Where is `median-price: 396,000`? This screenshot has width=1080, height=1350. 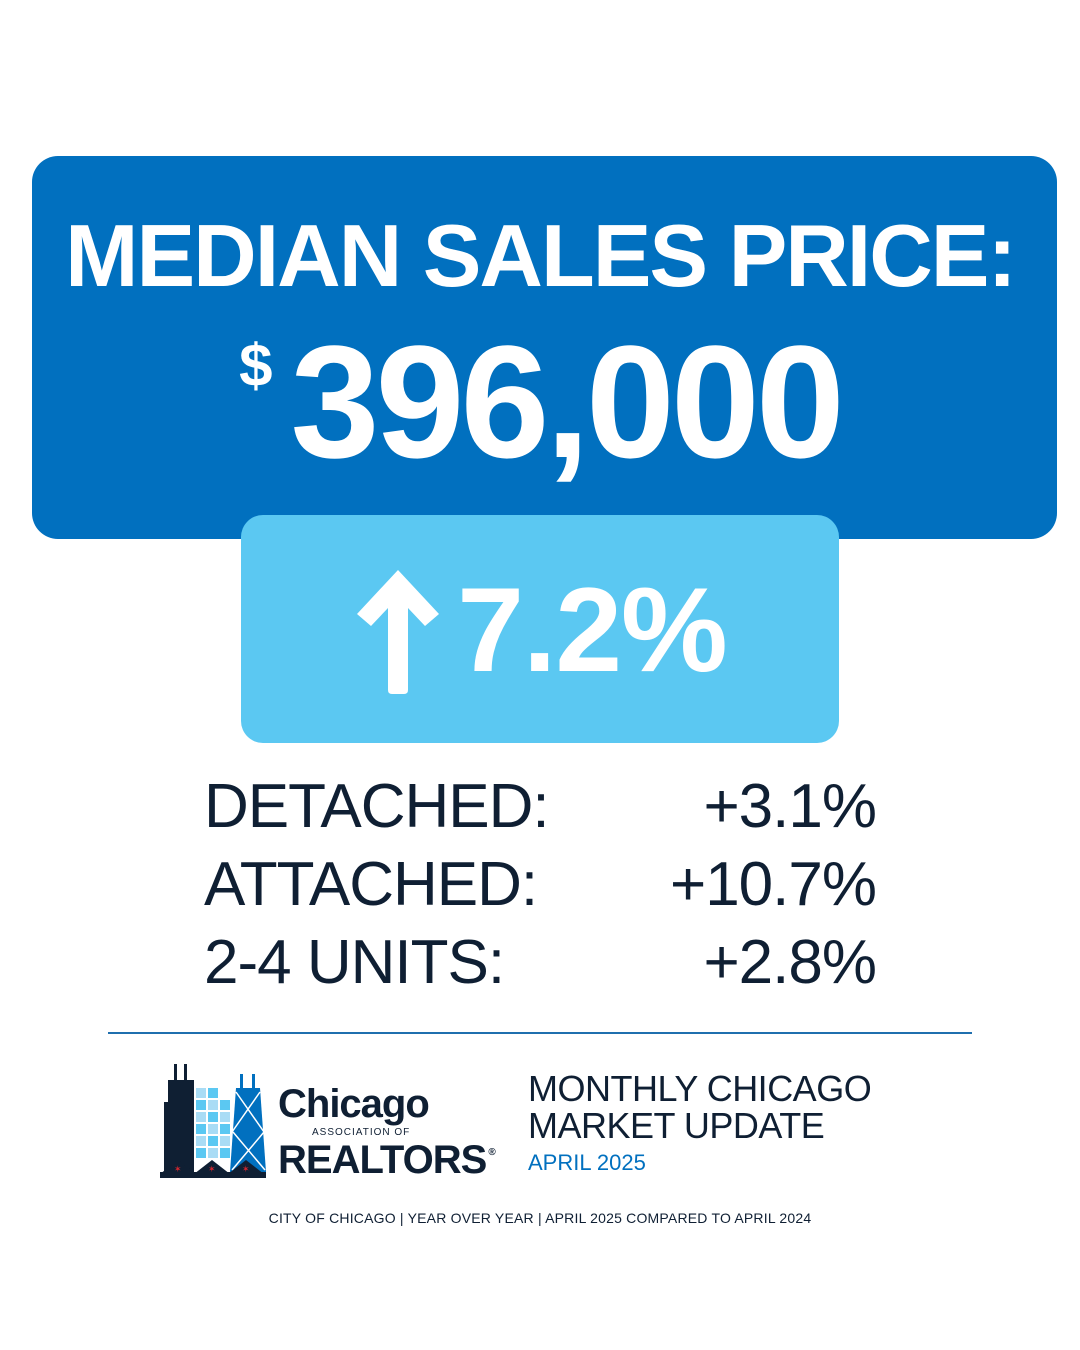
median-price: 396,000 is located at coordinates (567, 401).